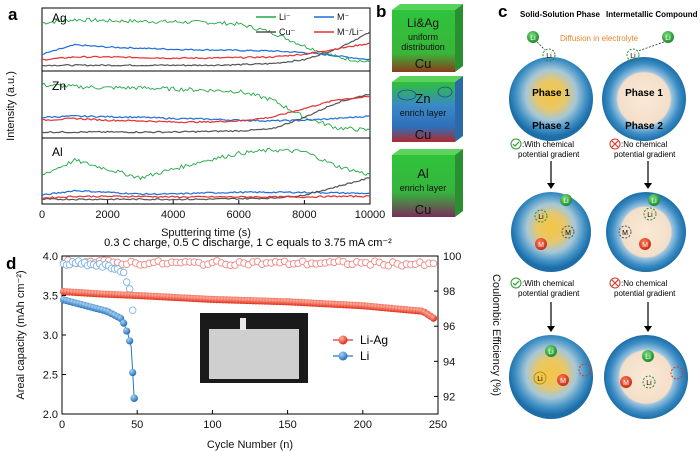 This screenshot has height=451, width=700. I want to click on panel-a-label: a, so click(13, 14).